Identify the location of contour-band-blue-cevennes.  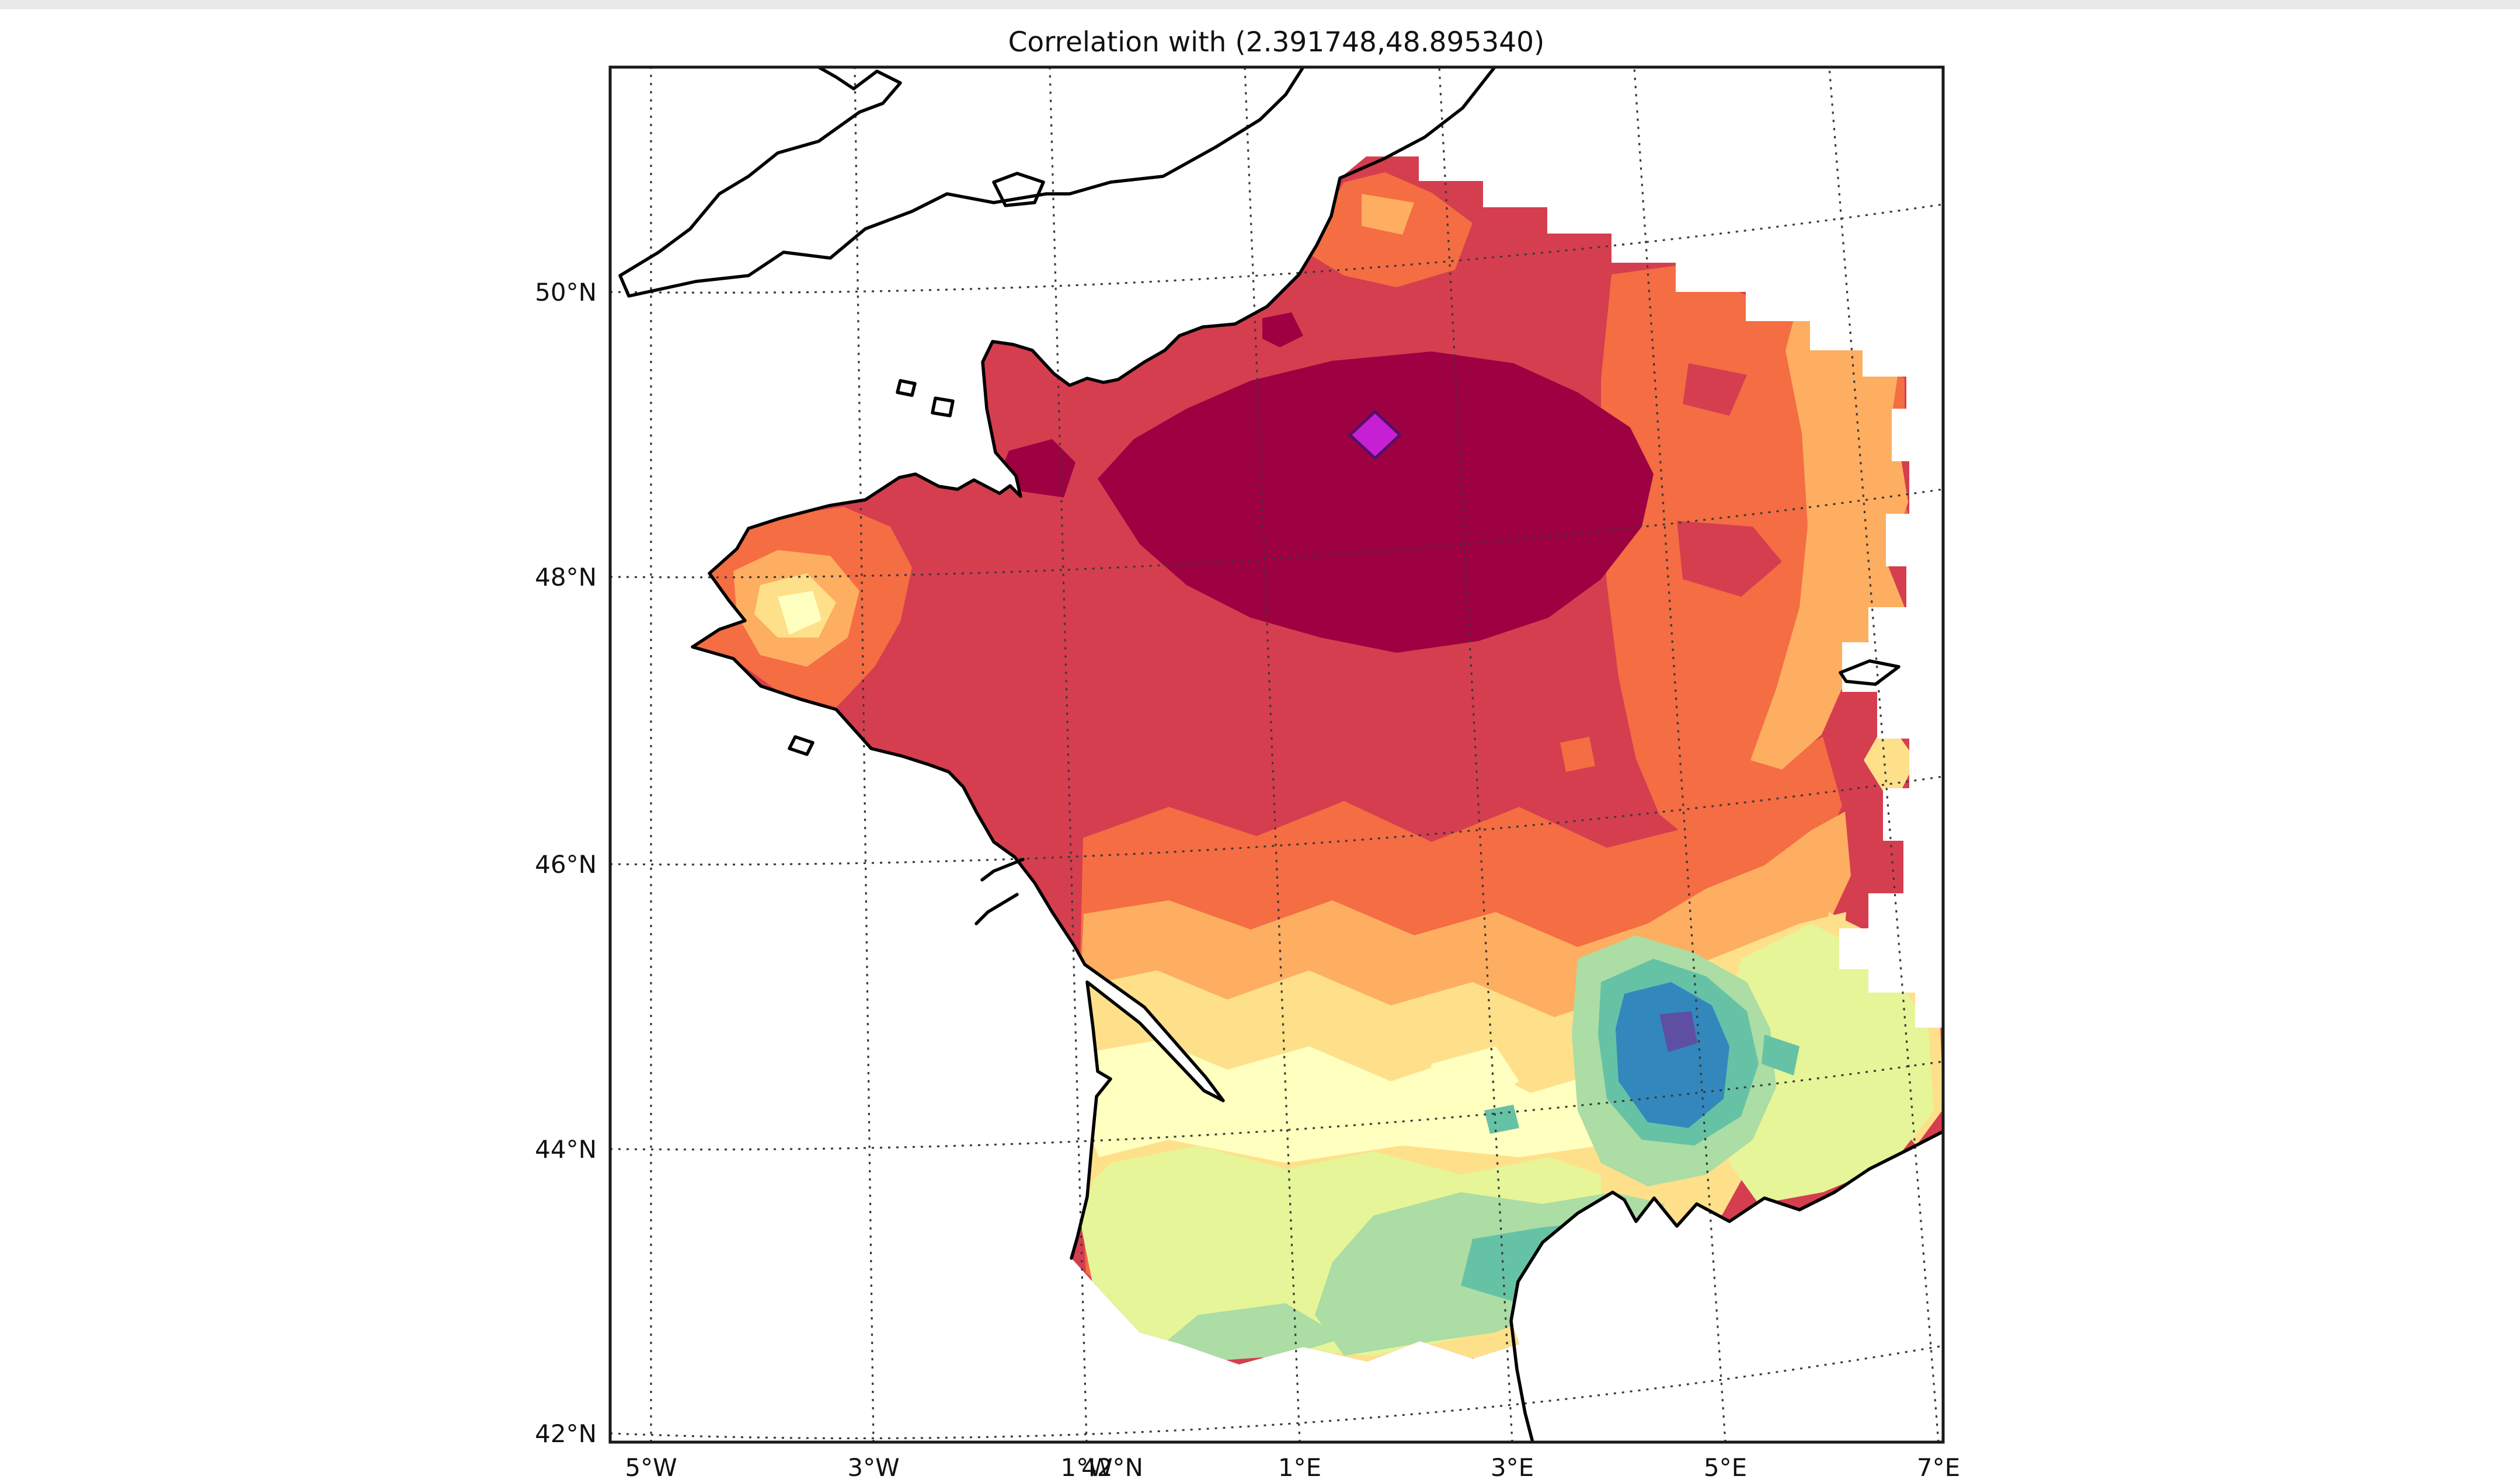
(1672, 1055).